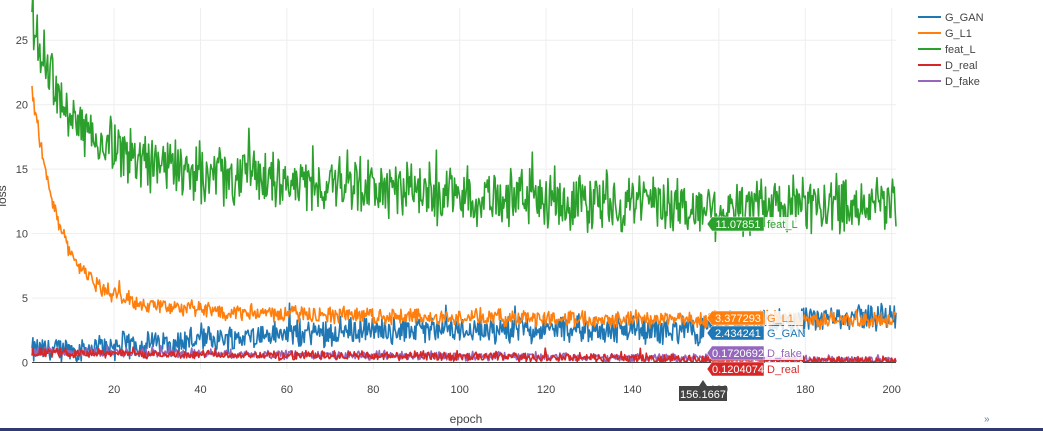 Image resolution: width=1043 pixels, height=431 pixels. What do you see at coordinates (25, 364) in the screenshot?
I see `y-tick-label: 0` at bounding box center [25, 364].